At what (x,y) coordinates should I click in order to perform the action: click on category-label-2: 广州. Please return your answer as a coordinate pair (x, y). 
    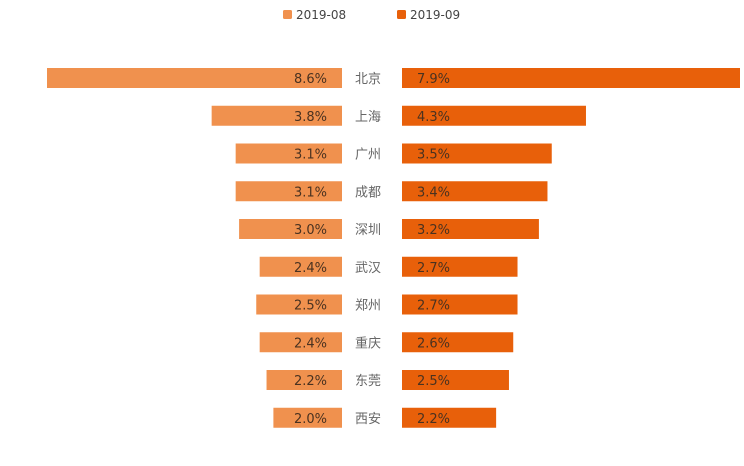
    Looking at the image, I should click on (368, 155).